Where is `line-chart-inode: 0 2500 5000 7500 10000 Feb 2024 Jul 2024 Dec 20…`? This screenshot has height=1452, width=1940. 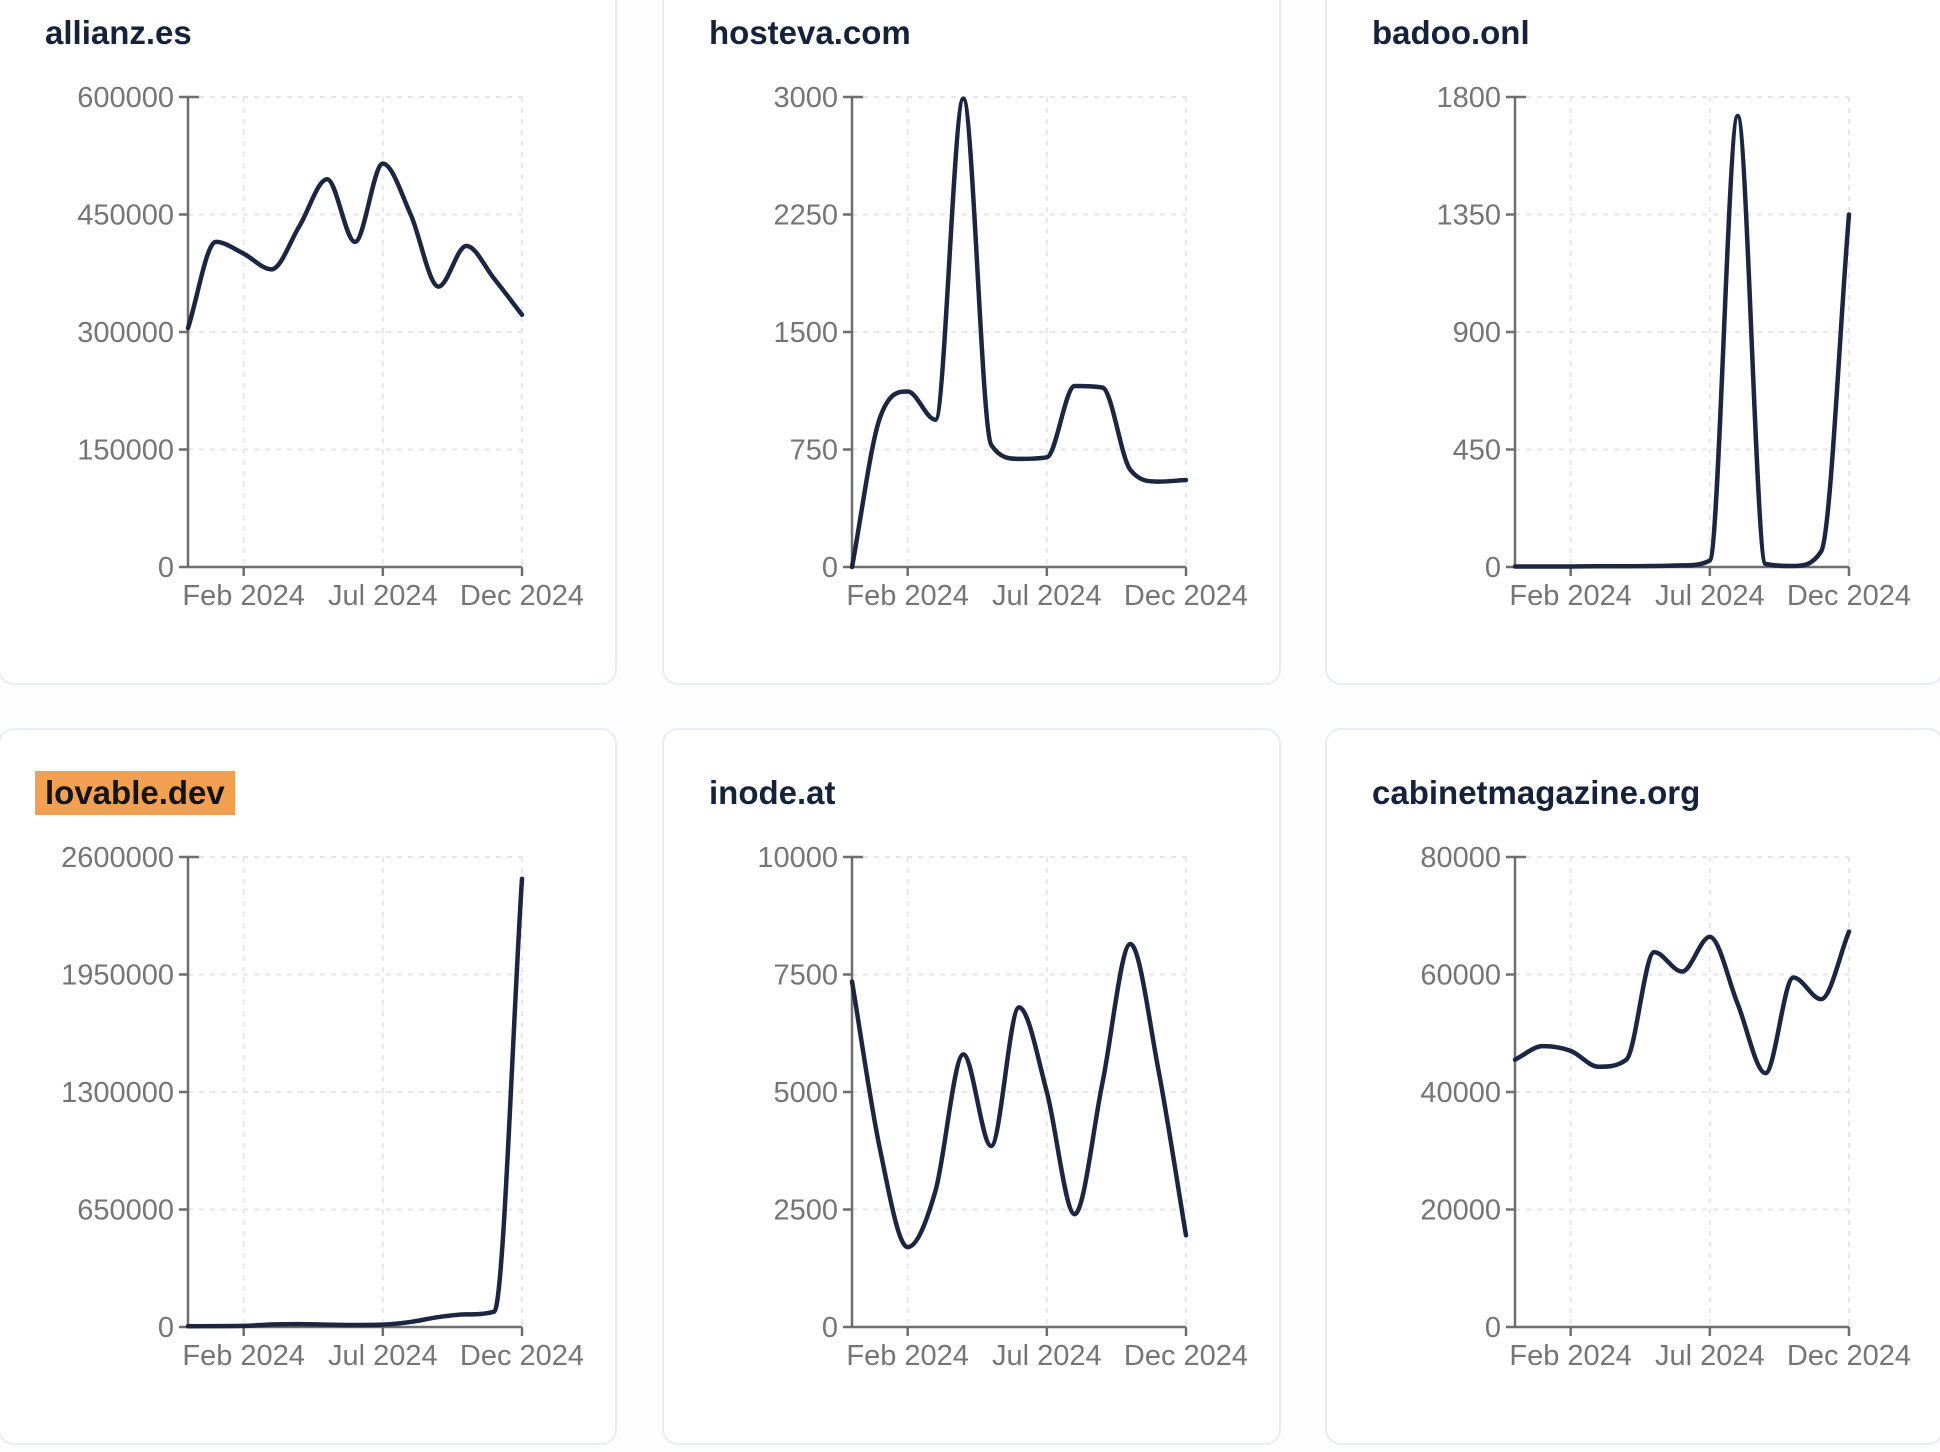 line-chart-inode: 0 2500 5000 7500 10000 Feb 2024 Jul 2024 Dec 20… is located at coordinates (1002, 1107).